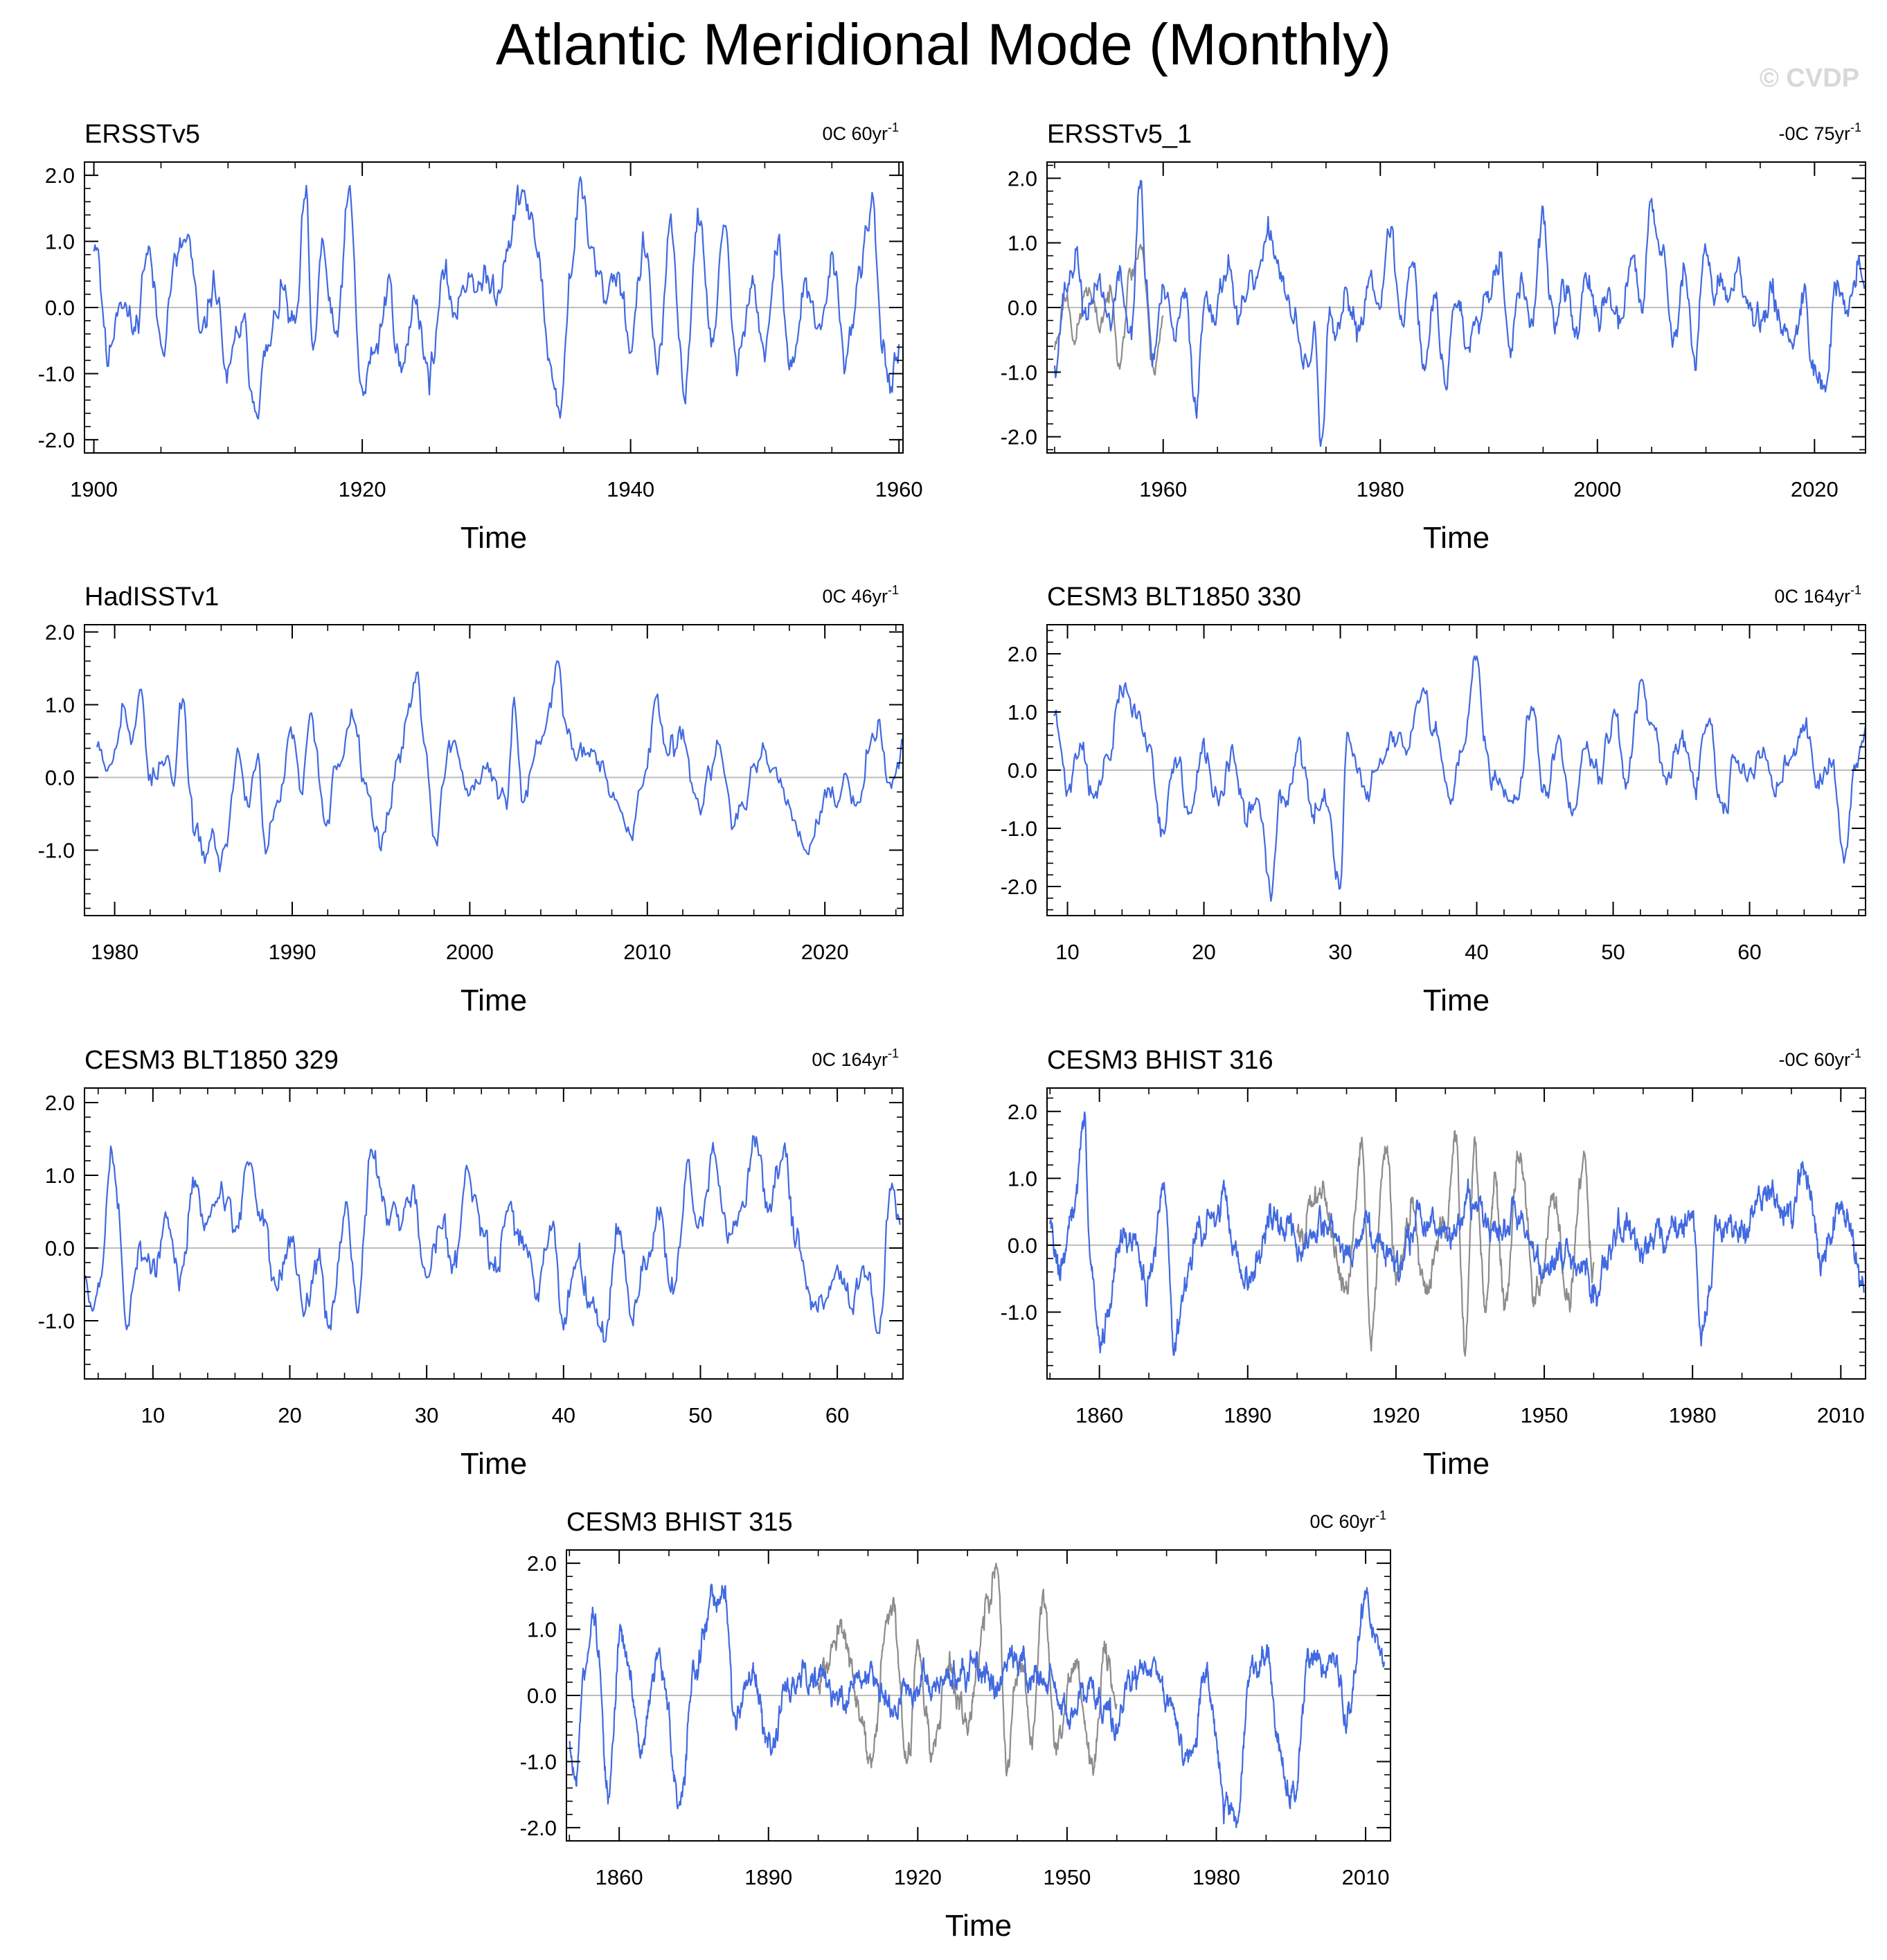 The image size is (1887, 1960). What do you see at coordinates (1348, 1520) in the screenshot?
I see `trend-label: 0C 60yr-1` at bounding box center [1348, 1520].